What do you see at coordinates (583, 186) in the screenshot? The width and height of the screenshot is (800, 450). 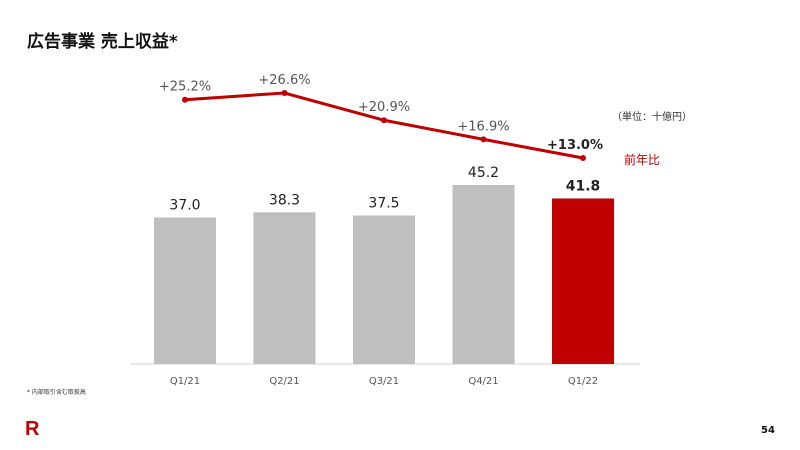 I see `bar-value-label: 41.8` at bounding box center [583, 186].